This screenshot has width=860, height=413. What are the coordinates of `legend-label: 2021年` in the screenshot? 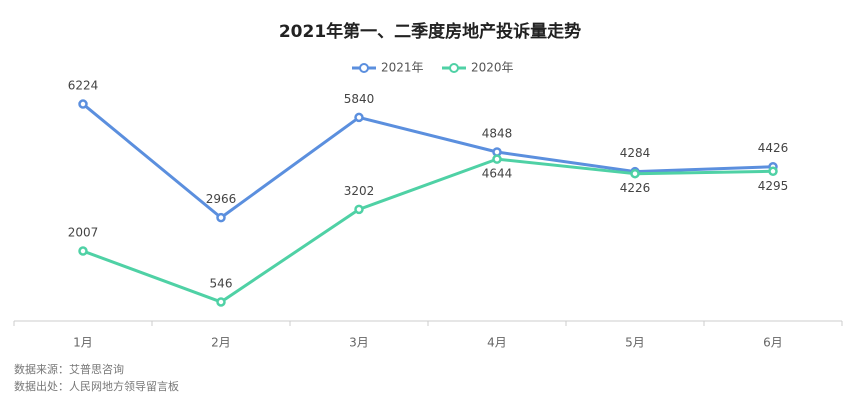 It's located at (402, 68).